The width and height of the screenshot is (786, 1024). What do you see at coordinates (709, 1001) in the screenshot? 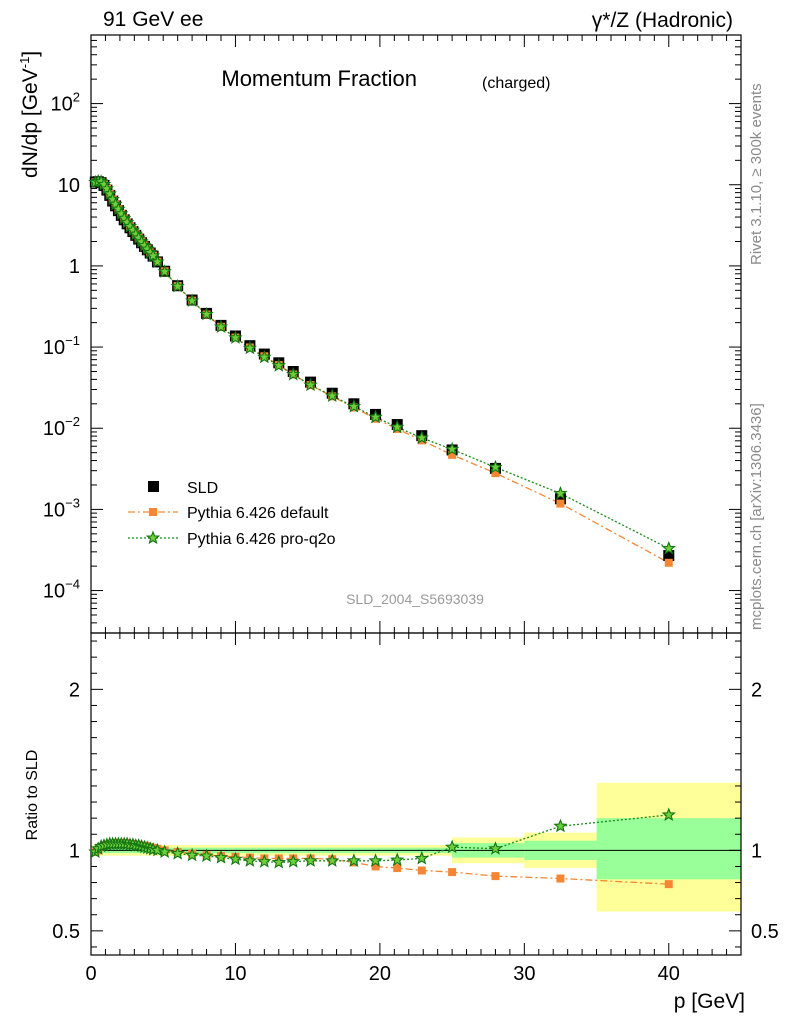
I see `x-axis-label: p [GeV]` at bounding box center [709, 1001].